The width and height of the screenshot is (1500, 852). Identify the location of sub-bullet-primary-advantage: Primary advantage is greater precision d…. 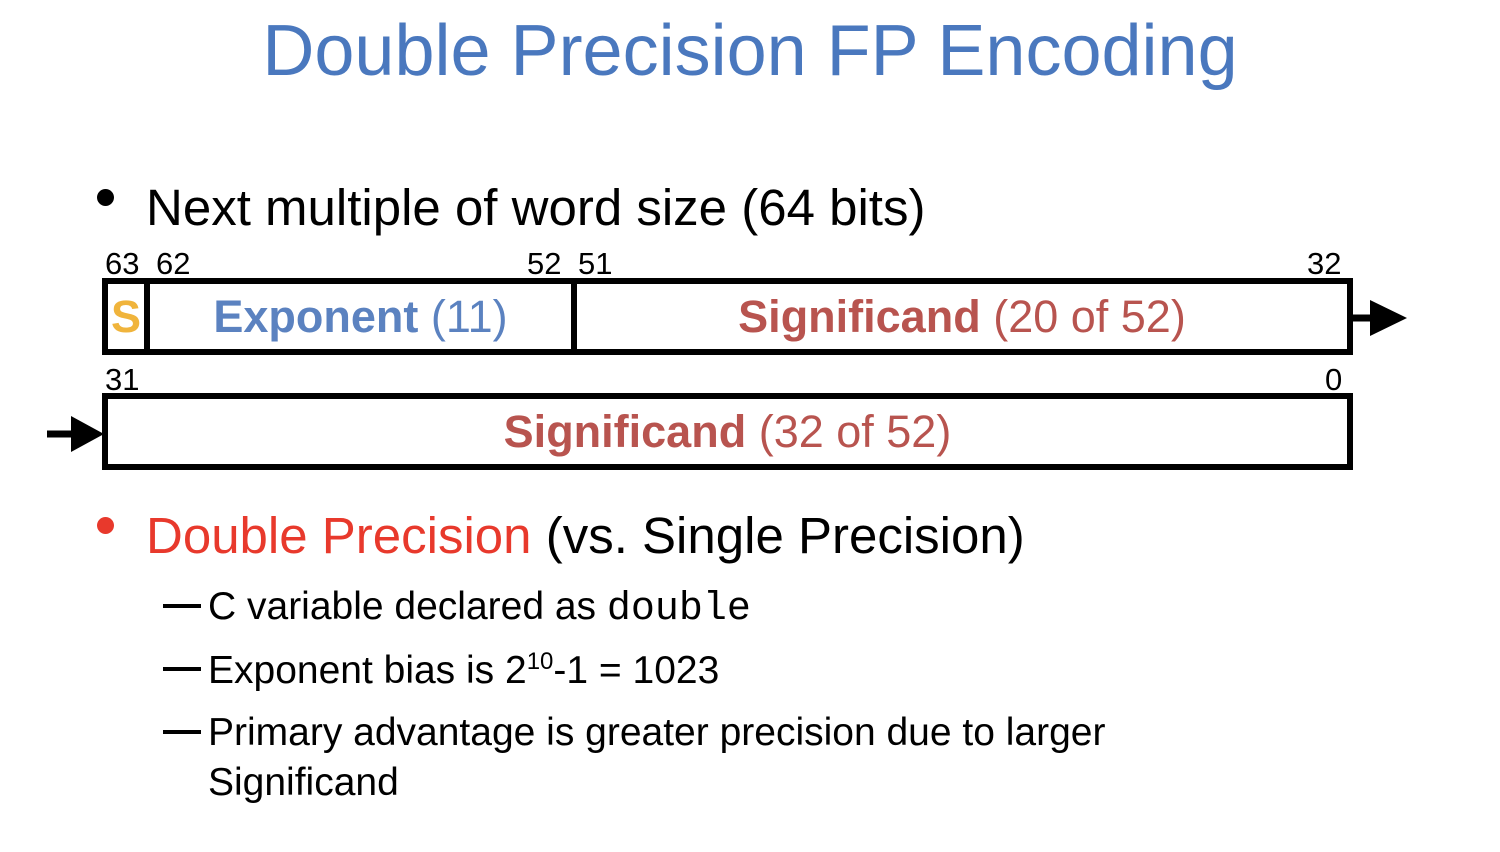
(656, 758).